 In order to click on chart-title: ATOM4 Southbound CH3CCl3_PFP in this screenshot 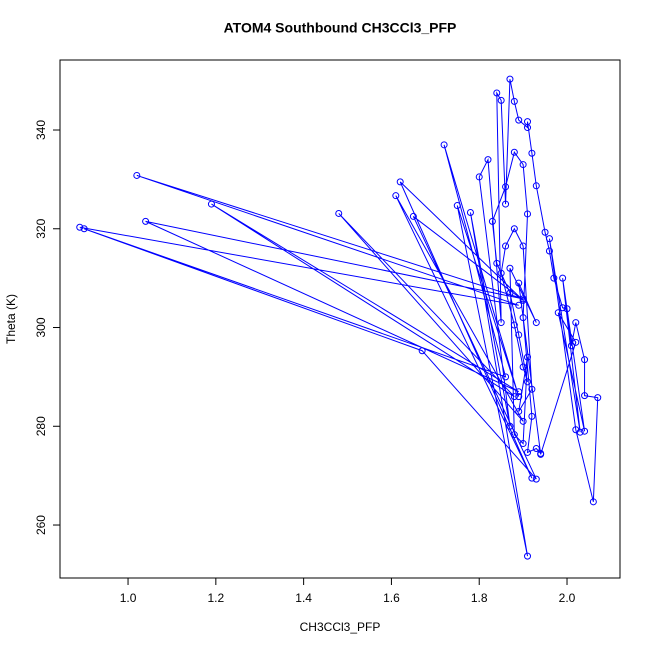, I will do `click(340, 28)`.